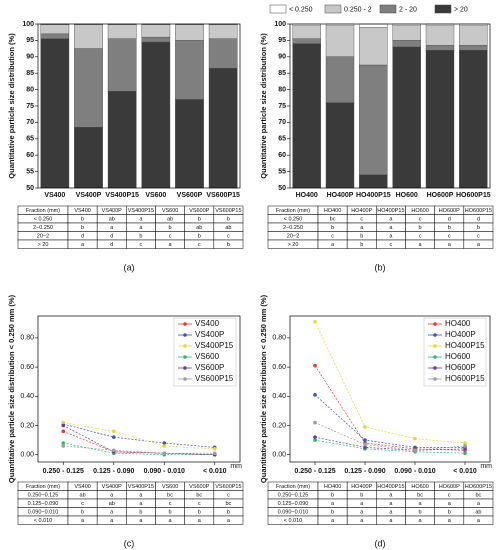 Image resolution: width=496 pixels, height=550 pixels. What do you see at coordinates (282, 40) in the screenshot?
I see `y-tick-label: 95` at bounding box center [282, 40].